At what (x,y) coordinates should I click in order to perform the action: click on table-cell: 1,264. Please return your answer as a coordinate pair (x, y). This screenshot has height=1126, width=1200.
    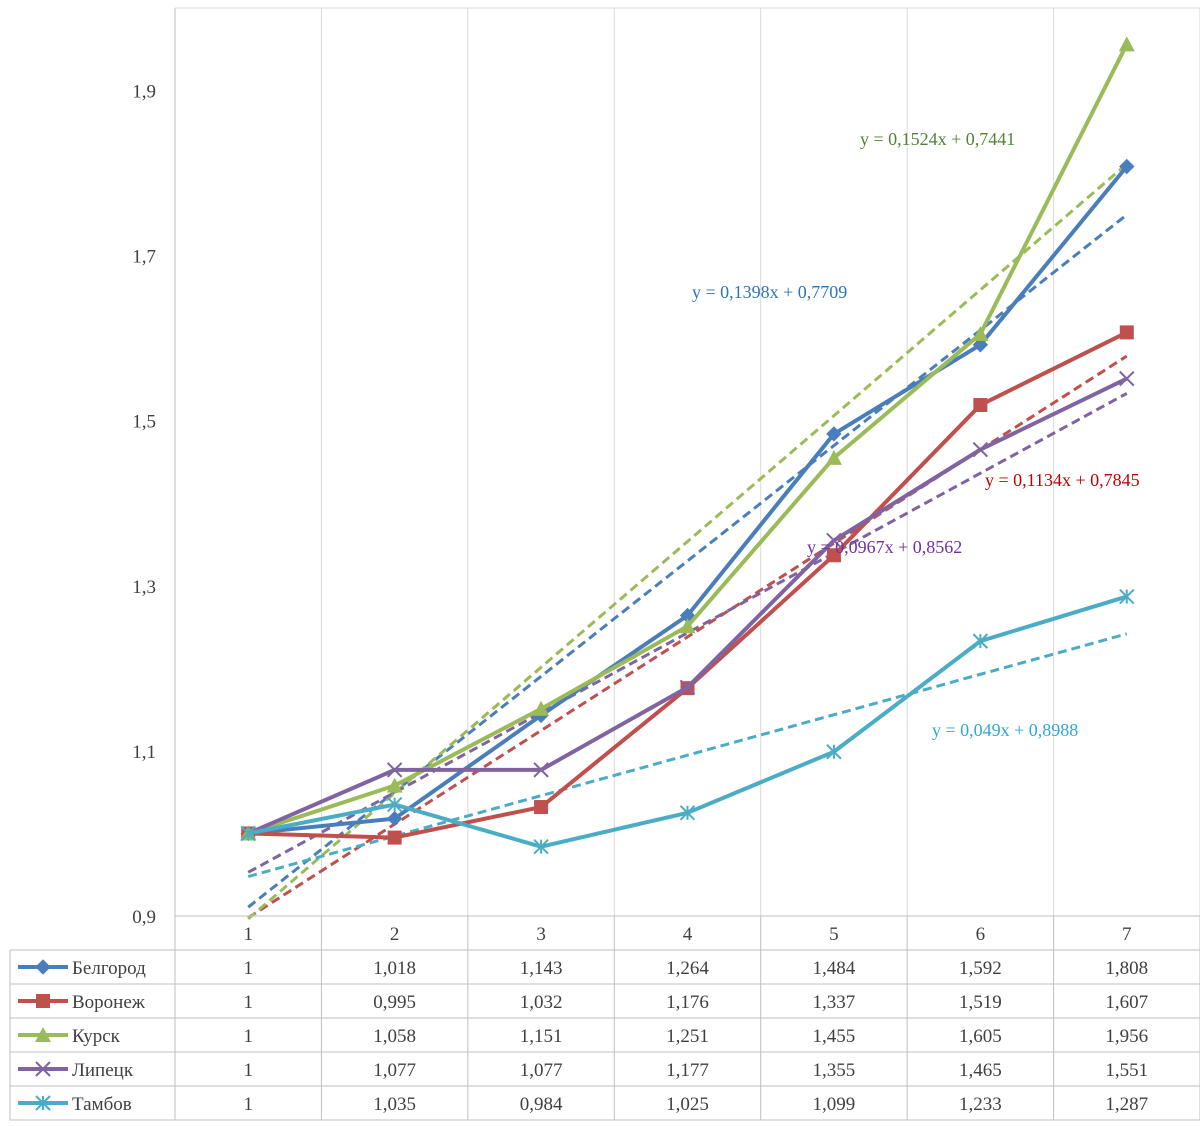
    Looking at the image, I should click on (687, 968).